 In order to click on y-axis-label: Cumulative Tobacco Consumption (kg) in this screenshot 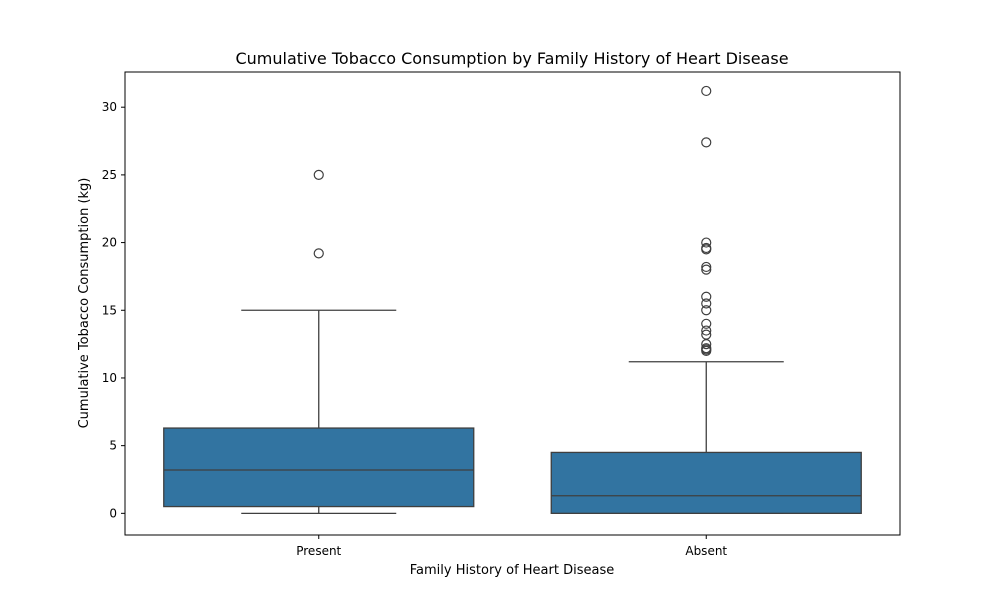, I will do `click(84, 303)`.